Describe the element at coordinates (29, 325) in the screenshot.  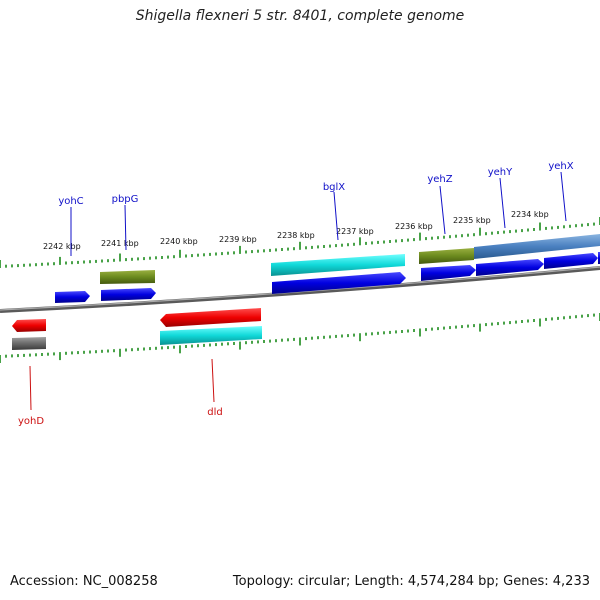
I see `gene-yohD` at that location.